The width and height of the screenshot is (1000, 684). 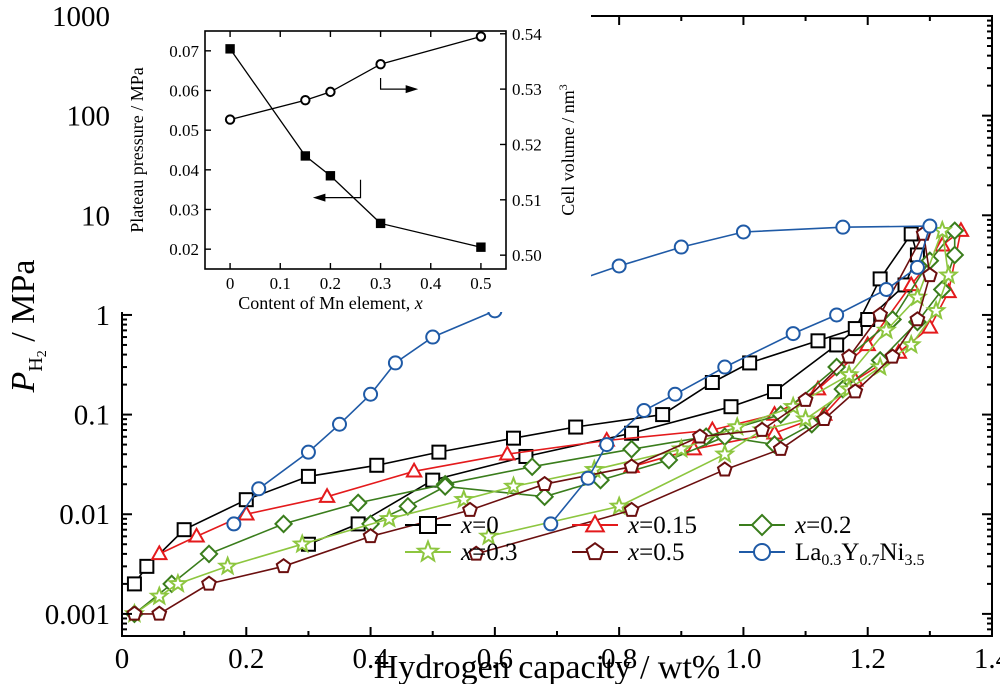 What do you see at coordinates (246, 659) in the screenshot?
I see `x-tick-label: 0.2` at bounding box center [246, 659].